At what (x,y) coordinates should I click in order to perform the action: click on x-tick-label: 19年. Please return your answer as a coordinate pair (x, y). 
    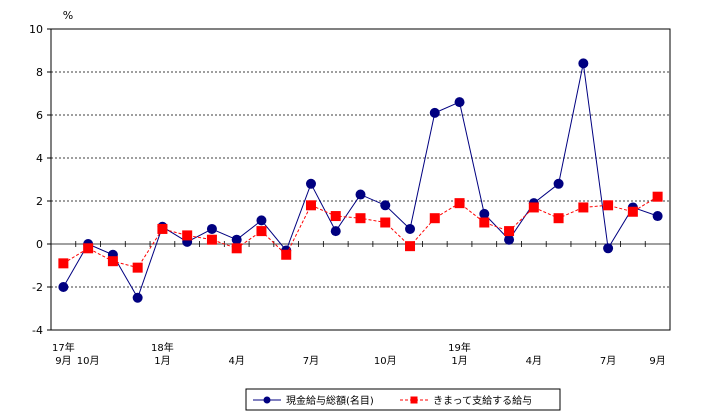
    Looking at the image, I should click on (459, 347).